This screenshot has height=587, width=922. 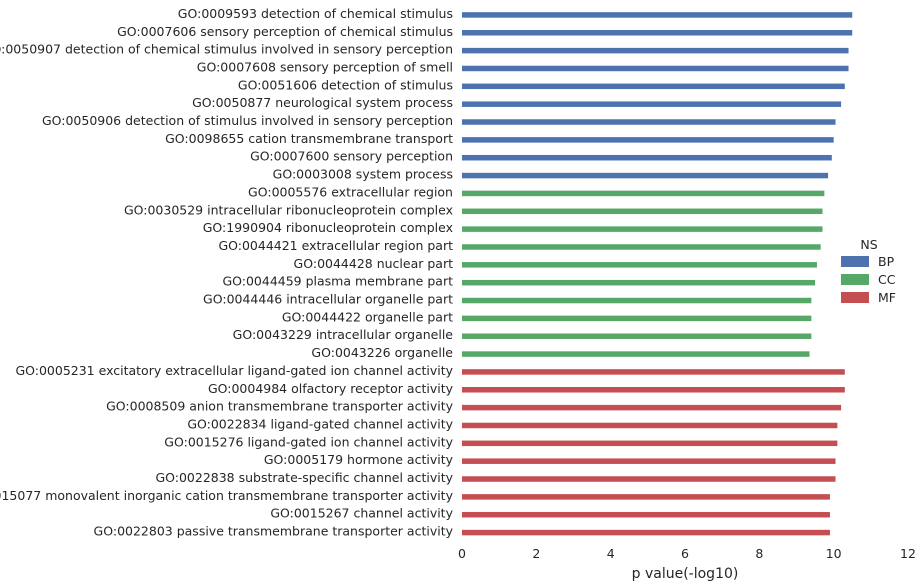 I want to click on category-label: GO:0022834 ligand-gated channel activity, so click(x=320, y=423).